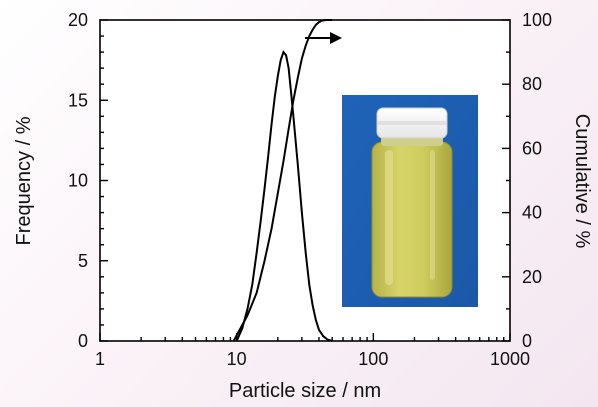 Image resolution: width=598 pixels, height=407 pixels. Describe the element at coordinates (582, 181) in the screenshot. I see `y-axis-right-title: Cumulative / %` at that location.